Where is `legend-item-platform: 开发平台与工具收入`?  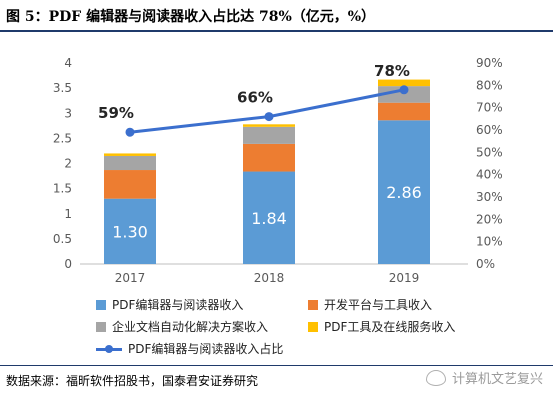
legend-item-platform: 开发平台与工具收入 is located at coordinates (370, 304).